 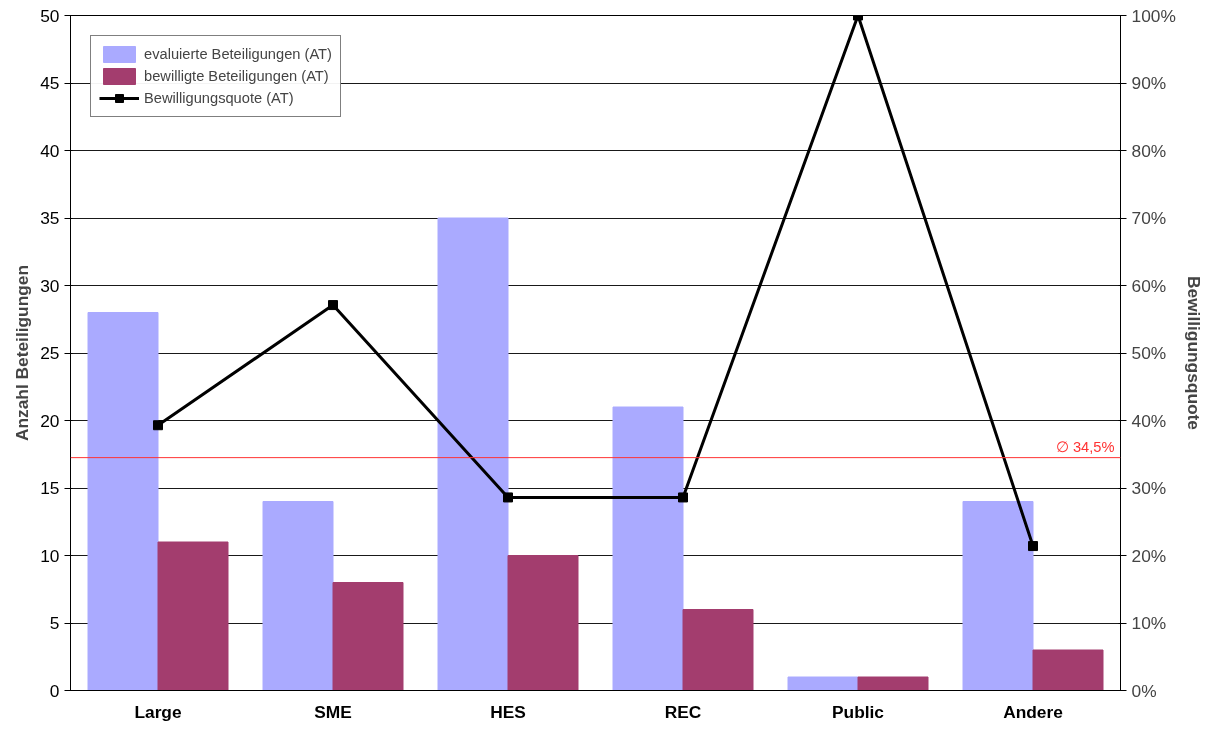 I want to click on y-tick-label: 15, so click(x=50, y=488).